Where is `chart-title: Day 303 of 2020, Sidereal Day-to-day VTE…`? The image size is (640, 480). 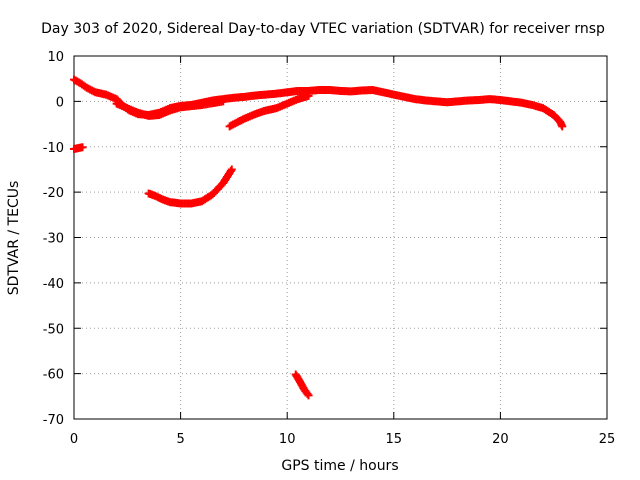
chart-title: Day 303 of 2020, Sidereal Day-to-day VTE… is located at coordinates (323, 29).